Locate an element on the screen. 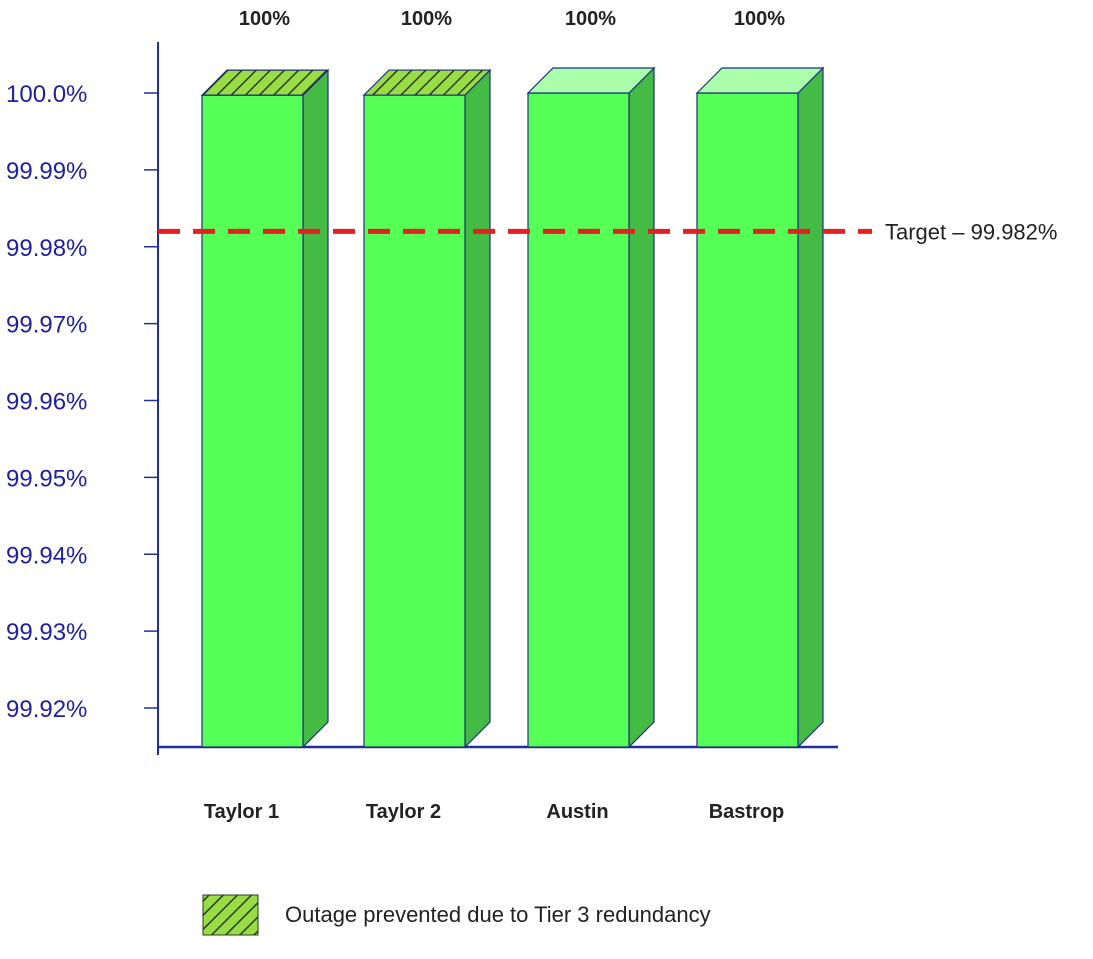  bar-bastrop is located at coordinates (760, 407).